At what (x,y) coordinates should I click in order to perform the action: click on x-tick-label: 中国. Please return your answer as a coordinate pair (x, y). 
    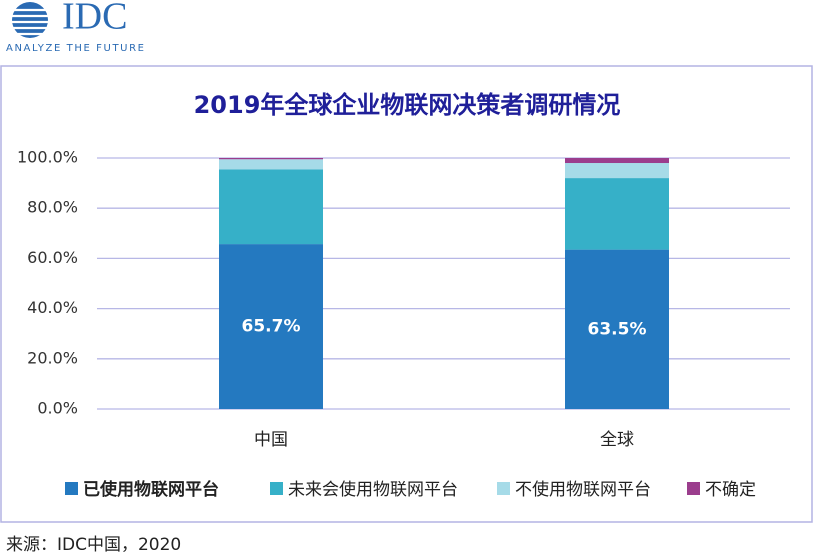
    Looking at the image, I should click on (271, 440).